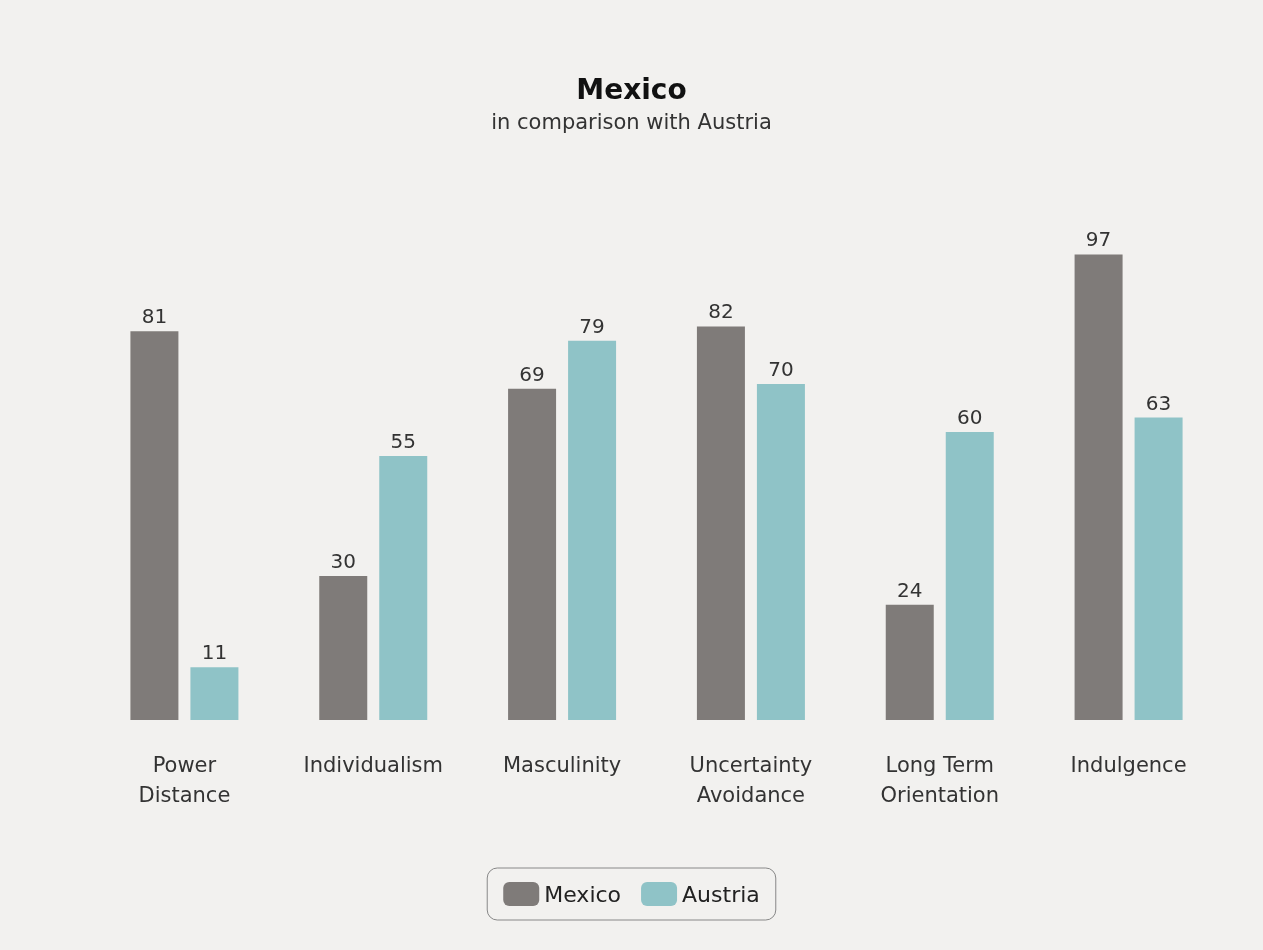  Describe the element at coordinates (154, 316) in the screenshot. I see `data-label: 81` at that location.